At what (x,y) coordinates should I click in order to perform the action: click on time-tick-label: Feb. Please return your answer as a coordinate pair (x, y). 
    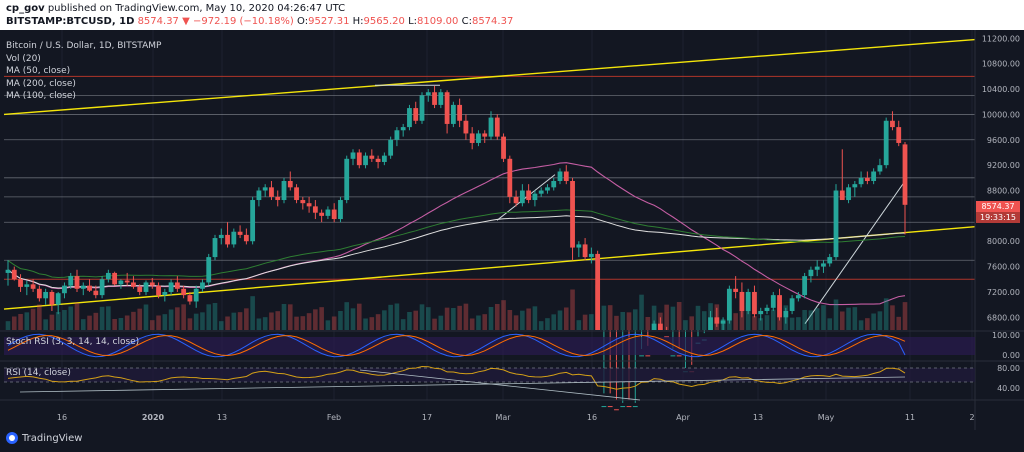
    Looking at the image, I should click on (334, 417).